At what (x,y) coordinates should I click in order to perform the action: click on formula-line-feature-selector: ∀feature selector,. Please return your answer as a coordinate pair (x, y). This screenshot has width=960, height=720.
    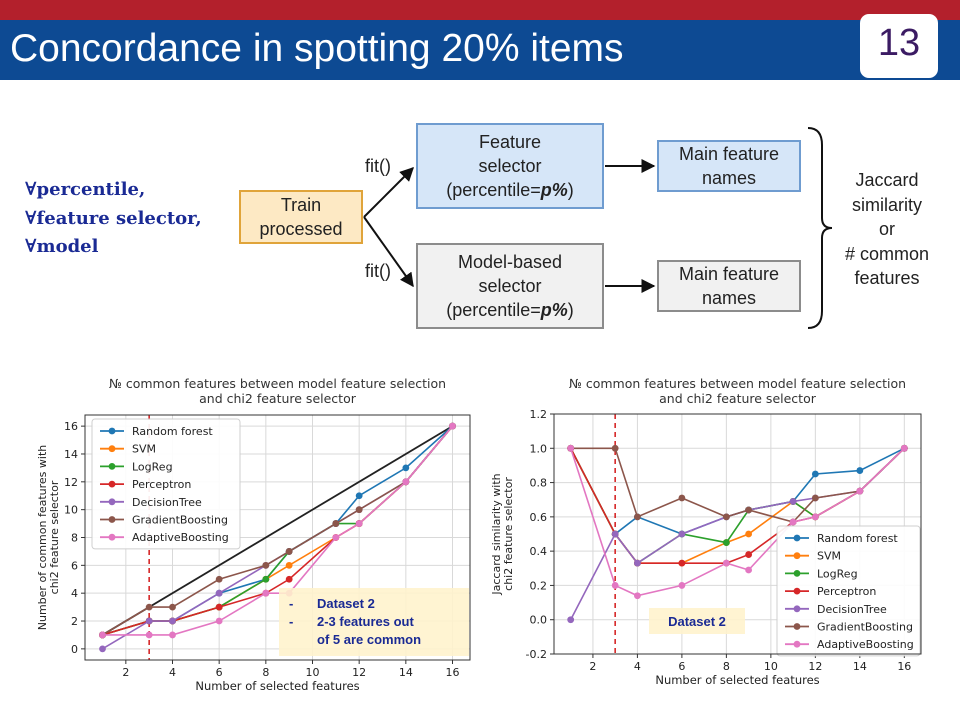
    Looking at the image, I should click on (113, 218).